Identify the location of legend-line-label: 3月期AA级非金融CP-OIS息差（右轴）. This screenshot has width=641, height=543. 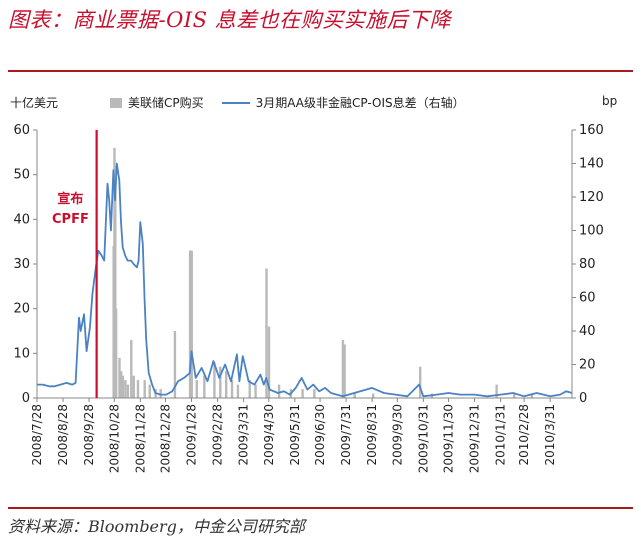
(360, 103).